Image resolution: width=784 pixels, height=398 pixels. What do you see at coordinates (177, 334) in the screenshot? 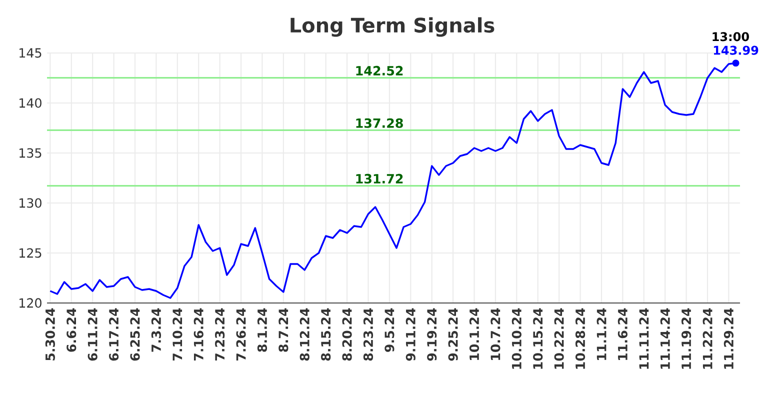
I see `x-tick-label: 7.10.24` at bounding box center [177, 334].